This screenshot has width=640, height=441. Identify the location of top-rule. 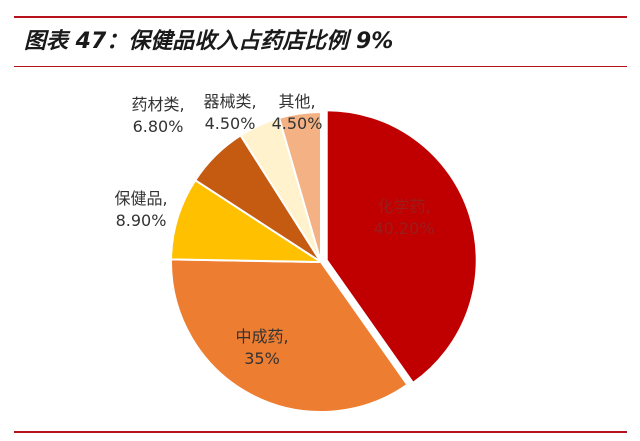
(320, 17).